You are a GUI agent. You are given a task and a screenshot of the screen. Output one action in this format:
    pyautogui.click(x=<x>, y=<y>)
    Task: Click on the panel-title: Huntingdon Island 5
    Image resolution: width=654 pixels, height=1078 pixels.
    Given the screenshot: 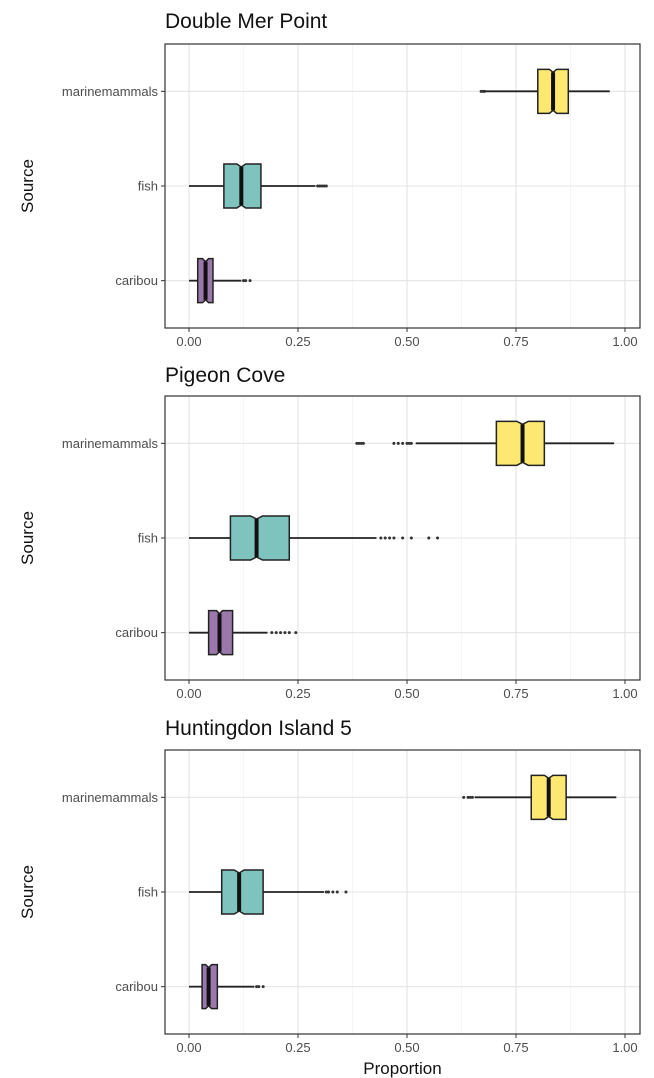 What is the action you would take?
    pyautogui.click(x=258, y=728)
    